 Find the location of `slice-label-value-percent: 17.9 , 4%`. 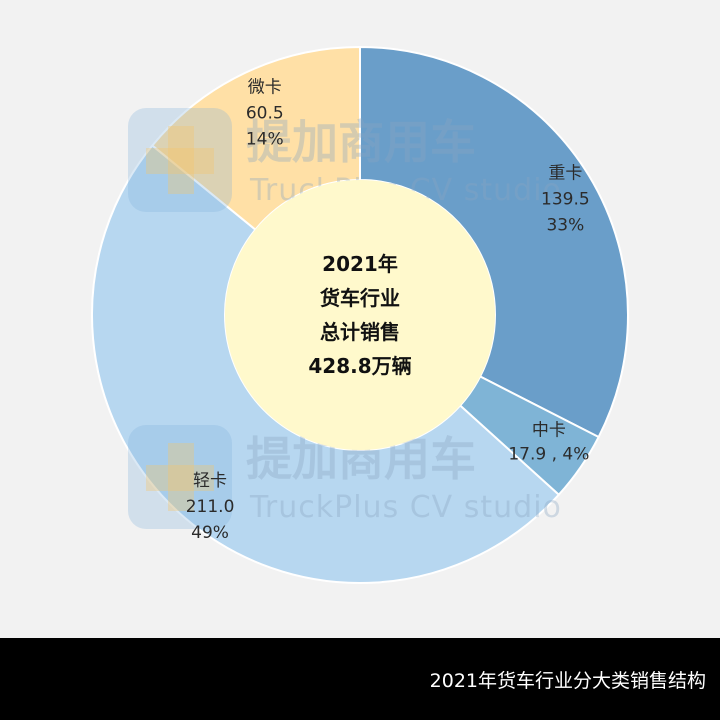

slice-label-value-percent: 17.9 , 4% is located at coordinates (548, 454).